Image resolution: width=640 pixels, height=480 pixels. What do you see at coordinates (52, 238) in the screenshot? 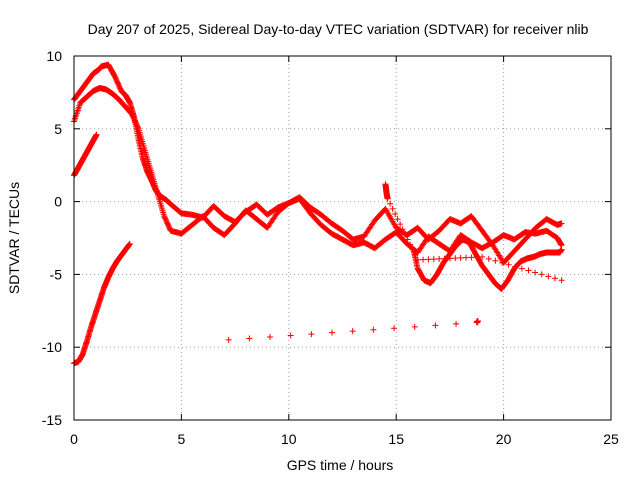
I see `y-tick-labels: 10 5 0 -5 -10 -15` at bounding box center [52, 238].